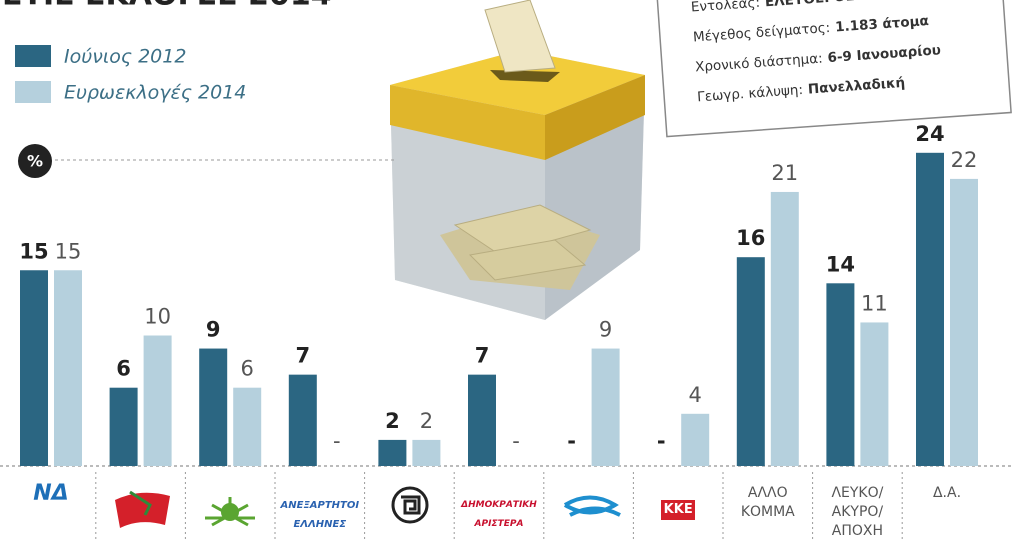 The image size is (1013, 546). What do you see at coordinates (157, 317) in the screenshot?
I see `value-label: 10` at bounding box center [157, 317].